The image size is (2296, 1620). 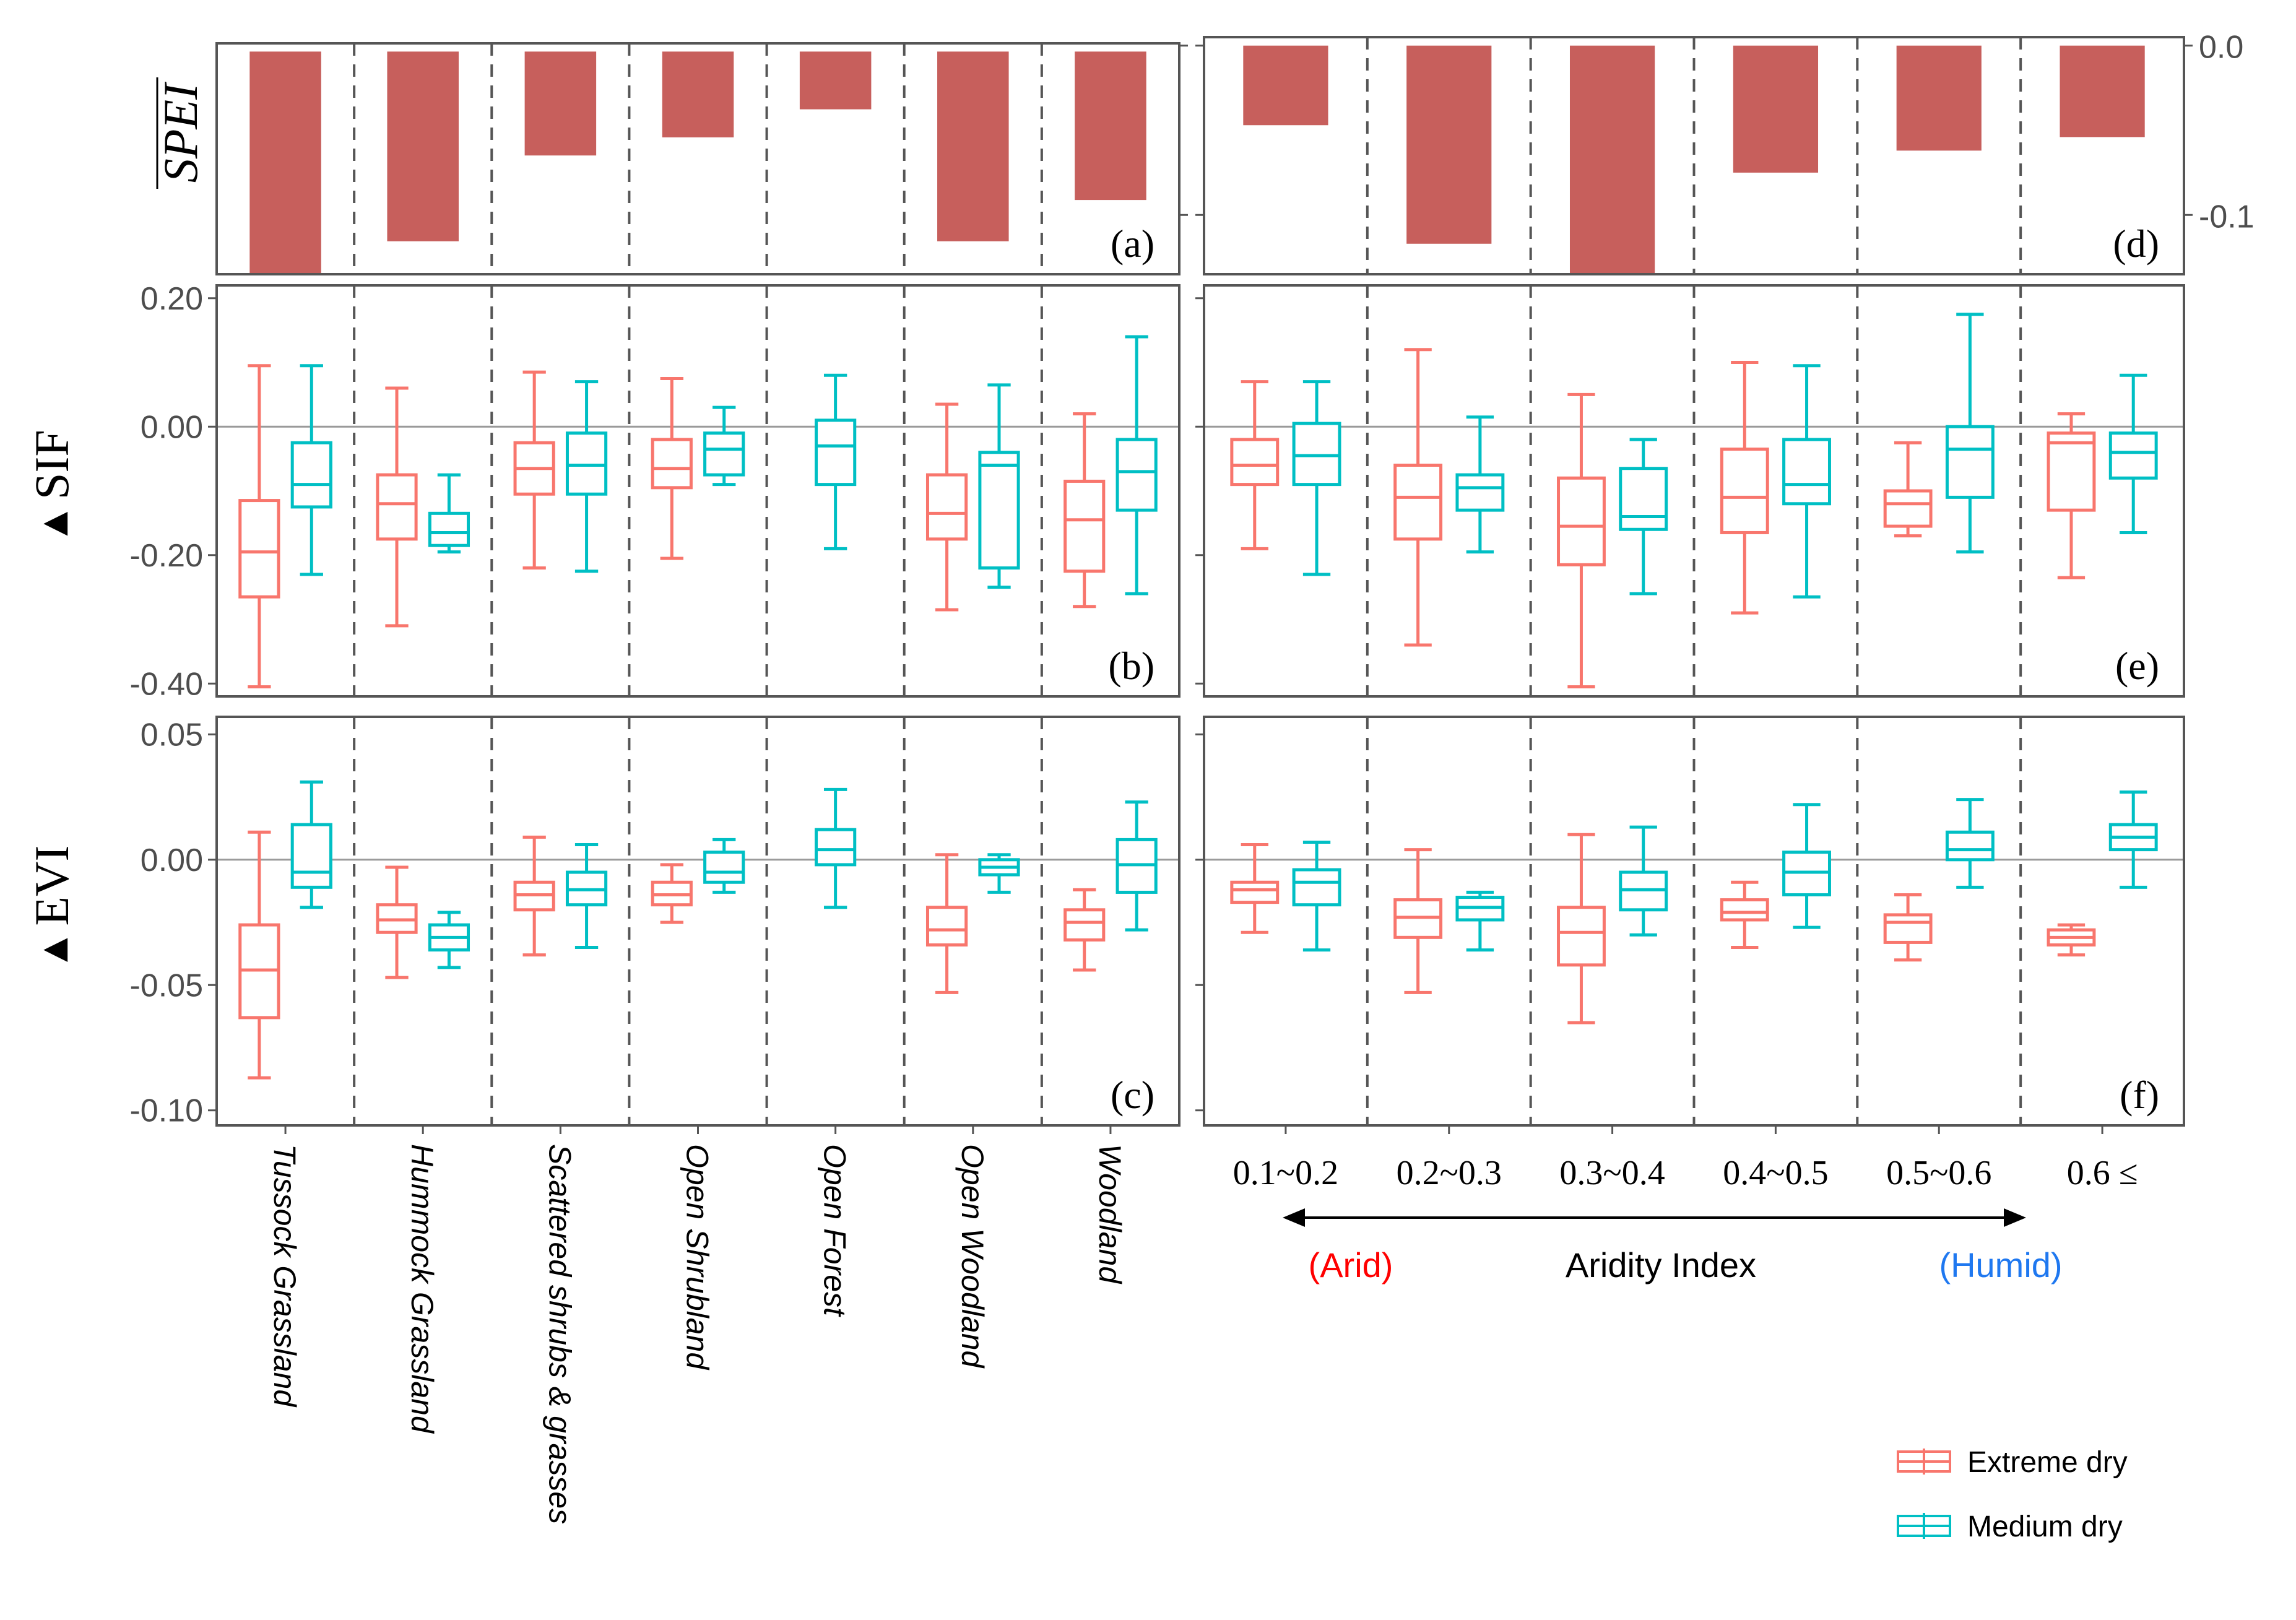 What do you see at coordinates (1694, 159) in the screenshot?
I see `panel-d-marks` at bounding box center [1694, 159].